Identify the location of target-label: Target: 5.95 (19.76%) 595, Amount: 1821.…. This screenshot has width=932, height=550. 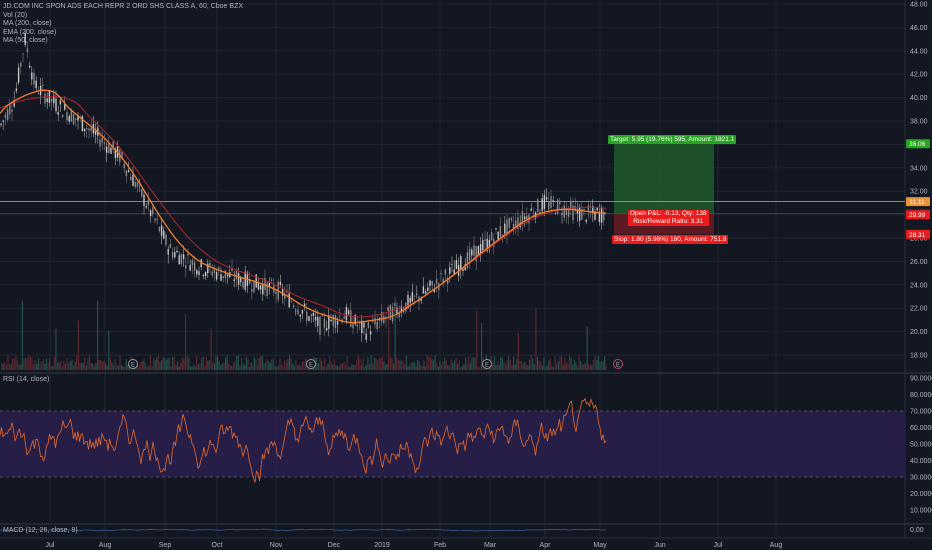
(672, 139).